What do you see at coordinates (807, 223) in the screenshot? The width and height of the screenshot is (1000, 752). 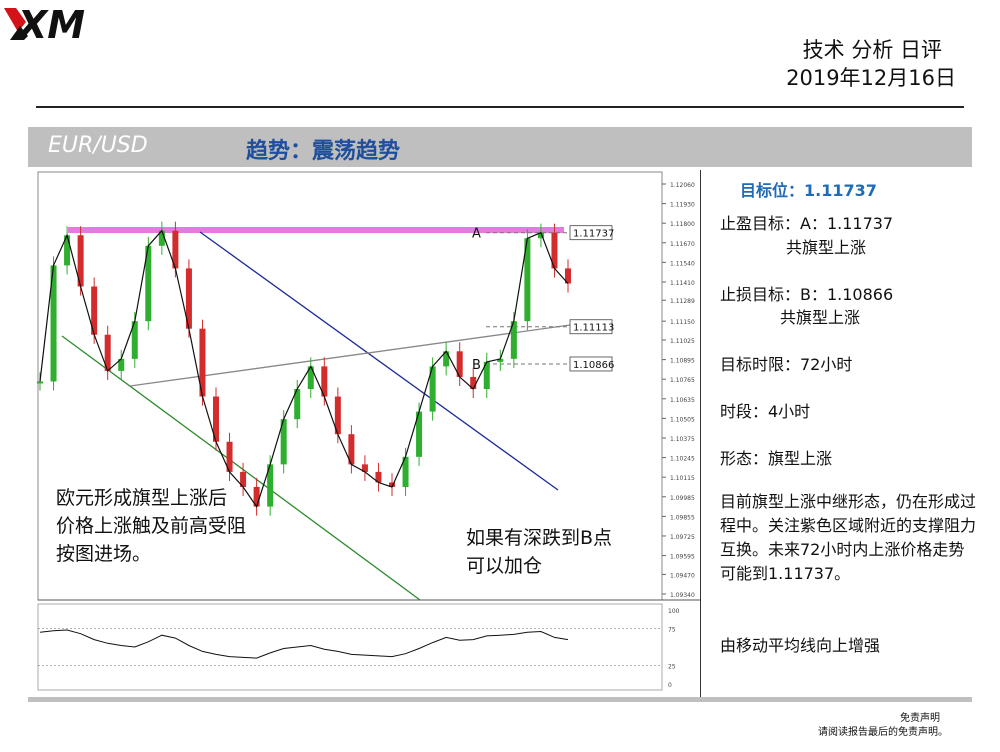 I see `take-profit-line: 止盈目标：A：1.11737` at bounding box center [807, 223].